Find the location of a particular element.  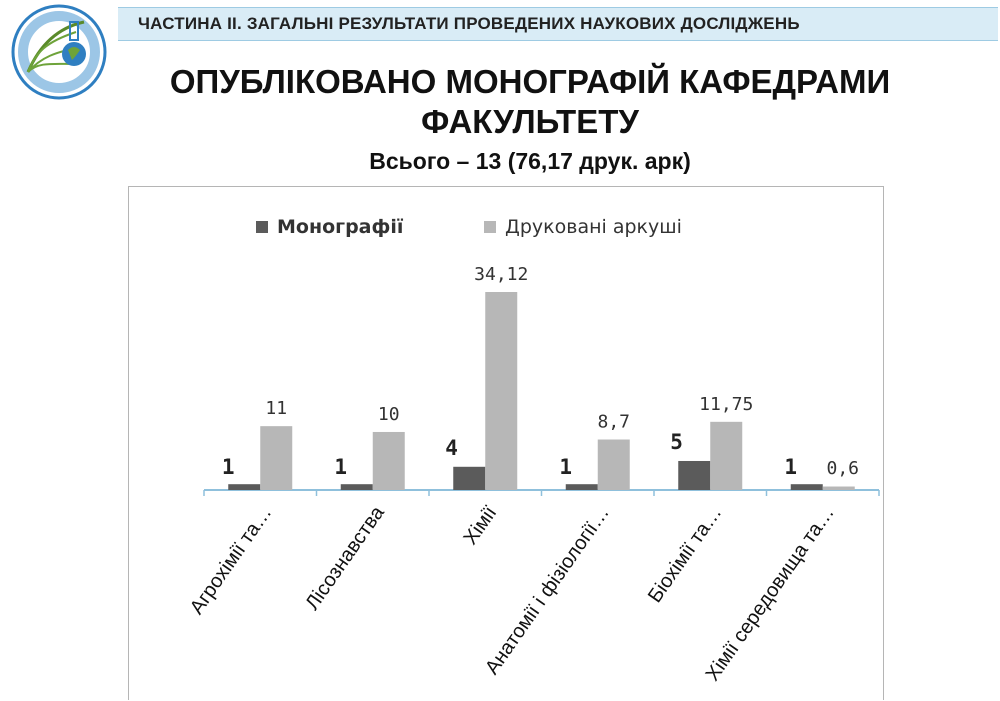

data-label-sheets-1: 11 is located at coordinates (276, 408).